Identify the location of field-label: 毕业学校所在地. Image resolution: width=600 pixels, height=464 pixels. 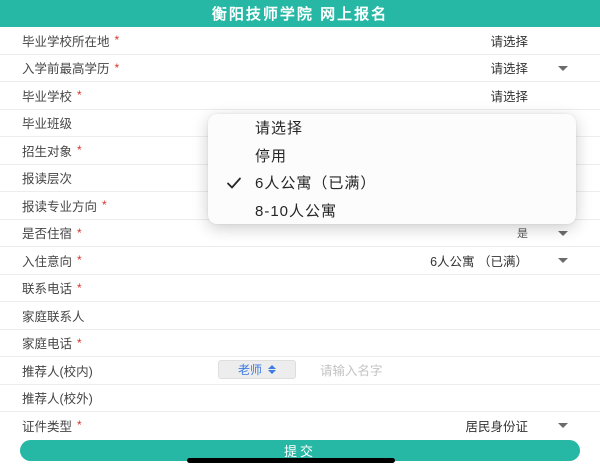
(66, 41).